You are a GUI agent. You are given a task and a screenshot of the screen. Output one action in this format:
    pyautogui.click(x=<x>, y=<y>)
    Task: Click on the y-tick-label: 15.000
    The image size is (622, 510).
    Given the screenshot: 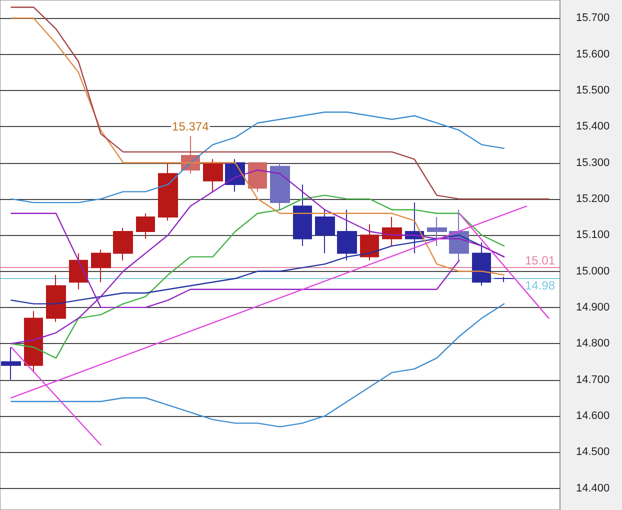 What is the action you would take?
    pyautogui.click(x=593, y=271)
    